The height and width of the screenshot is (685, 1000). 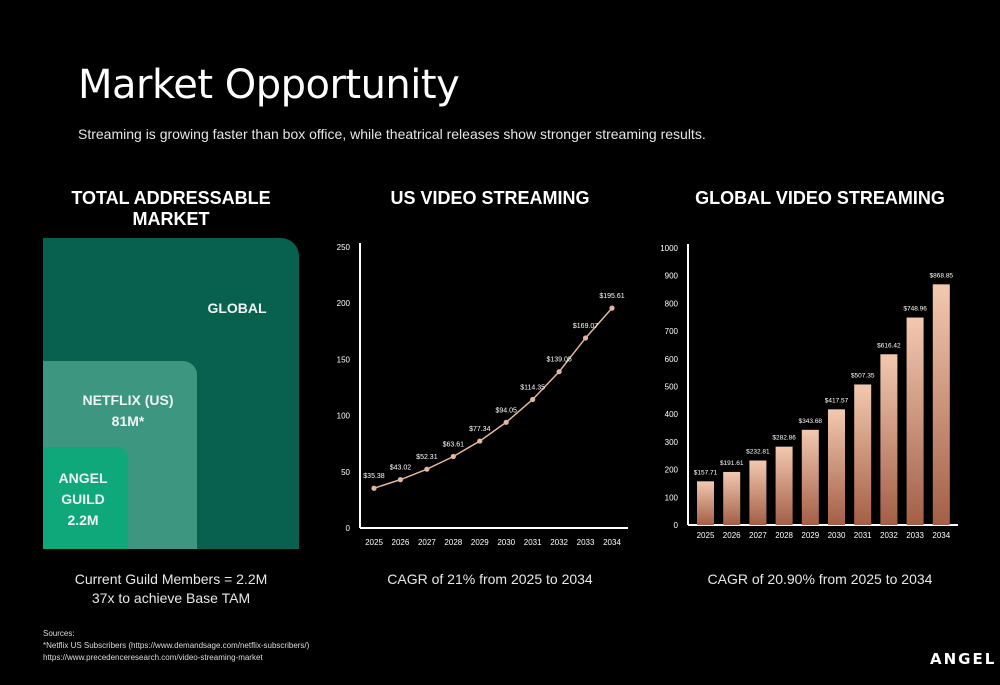 I want to click on global-y-tick-label: 900, so click(x=672, y=276).